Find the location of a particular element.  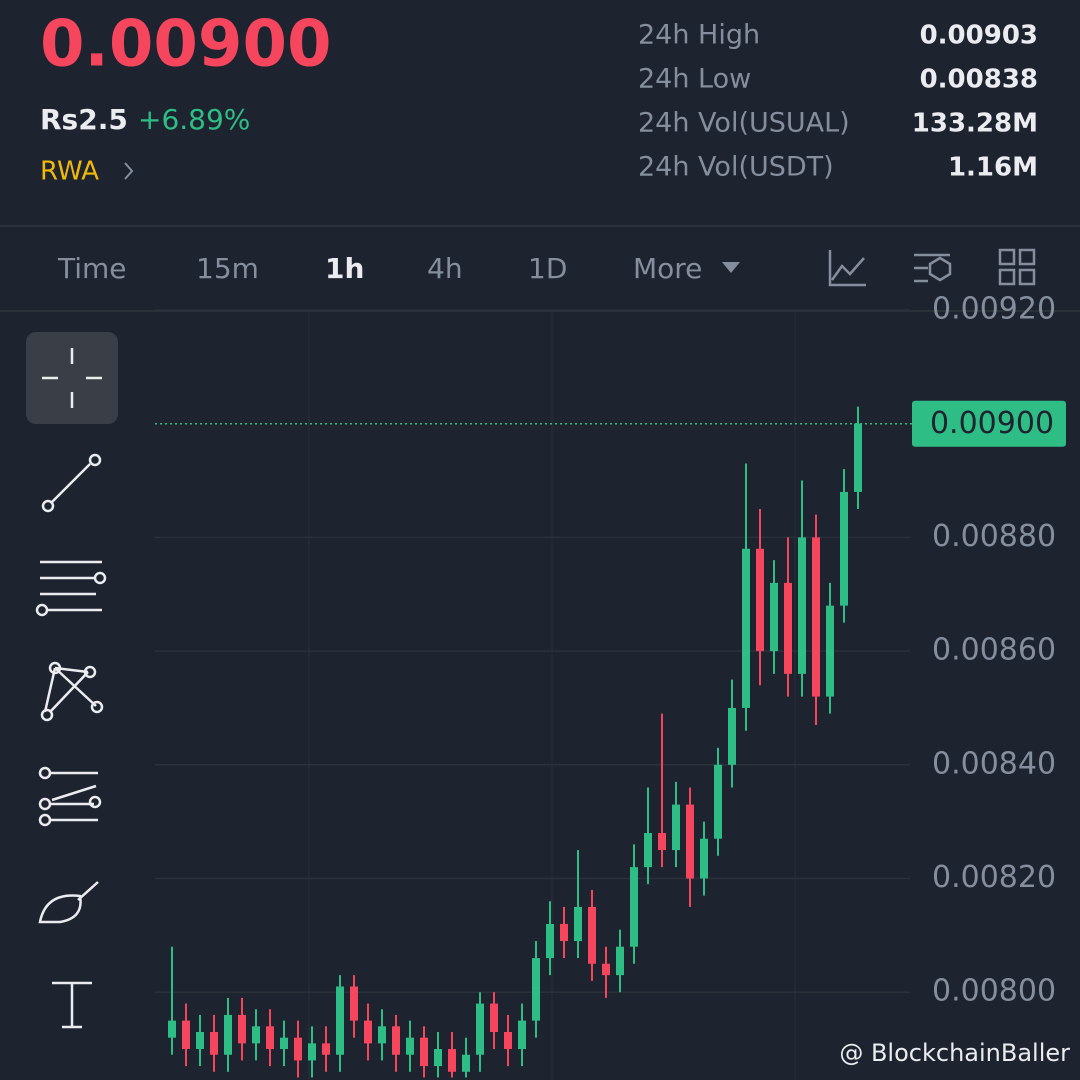

fiat-price: Rs2.5 is located at coordinates (84, 119).